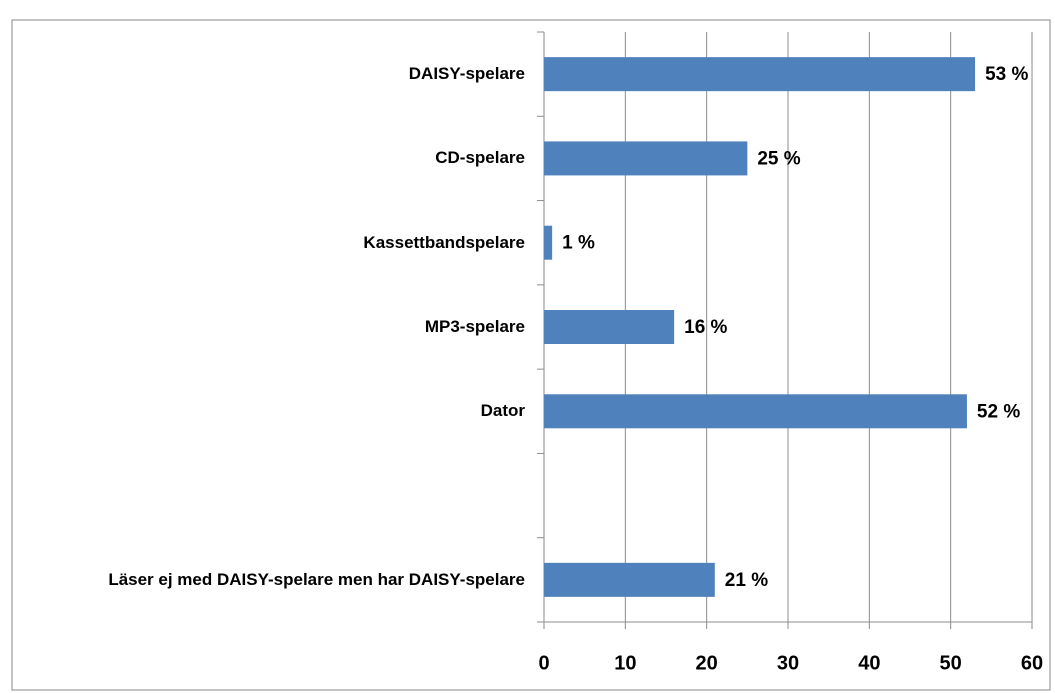 The width and height of the screenshot is (1055, 693). What do you see at coordinates (1032, 663) in the screenshot?
I see `x-tick-label: 60` at bounding box center [1032, 663].